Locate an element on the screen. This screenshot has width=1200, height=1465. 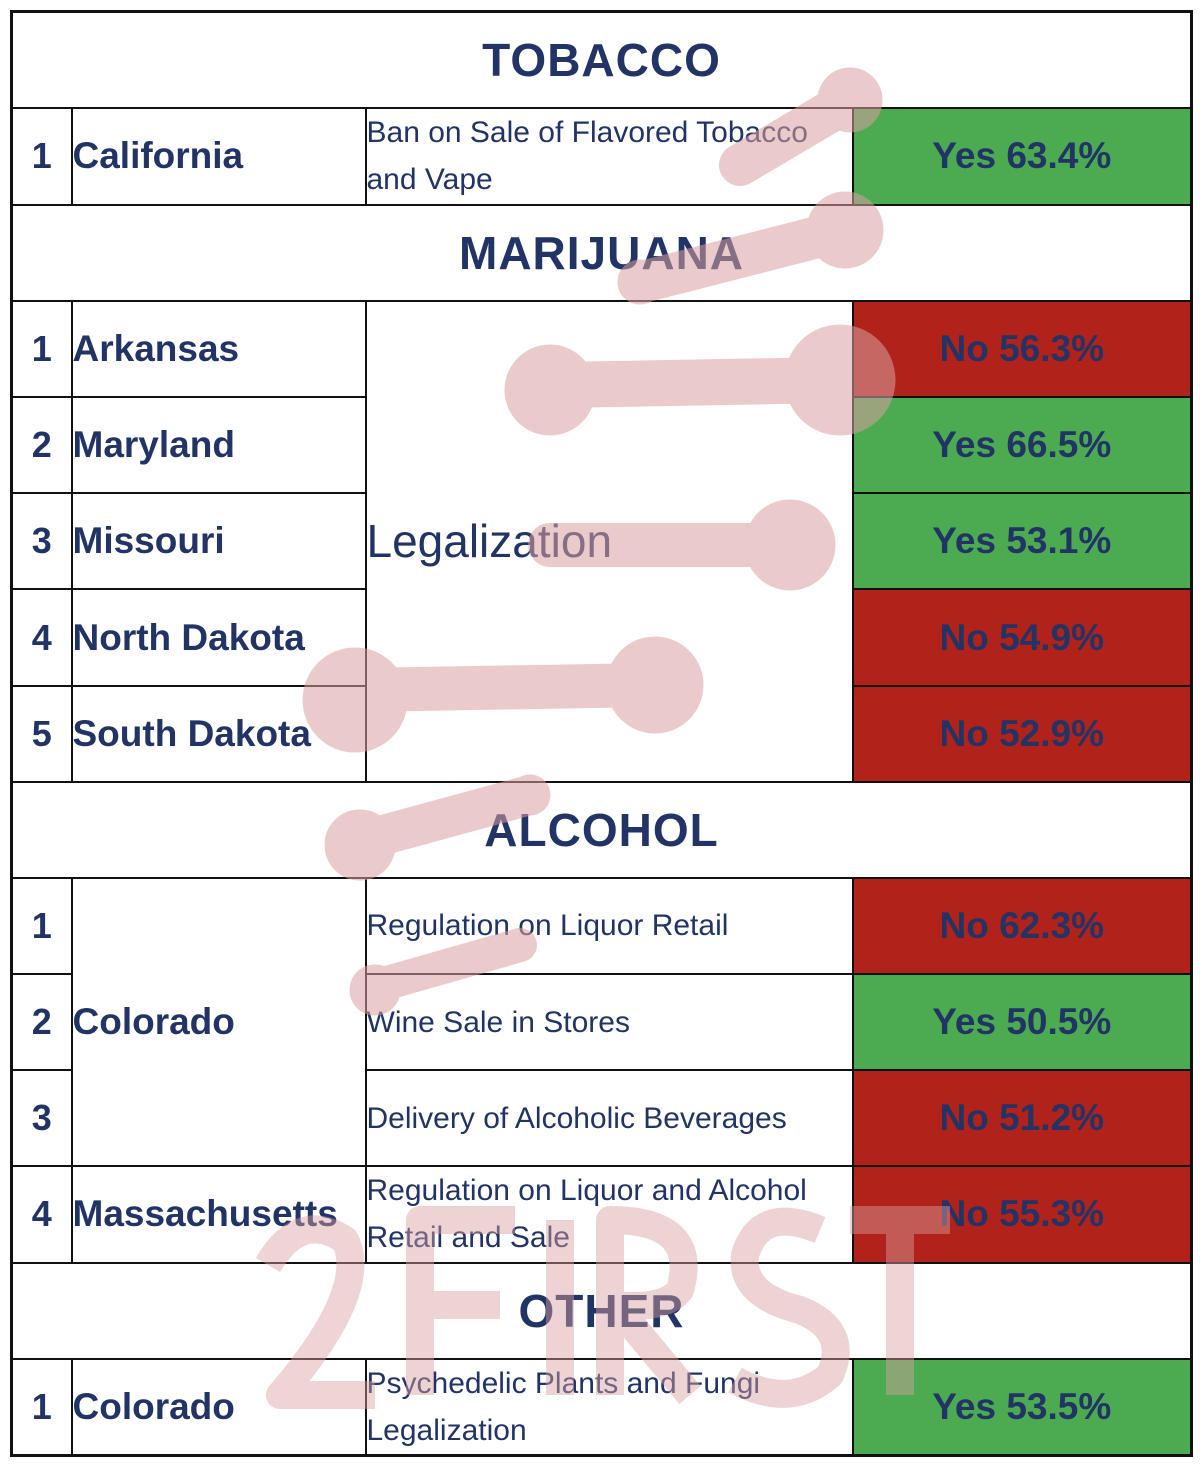
measure-description: Regulation on Liquor Retail is located at coordinates (609, 926).